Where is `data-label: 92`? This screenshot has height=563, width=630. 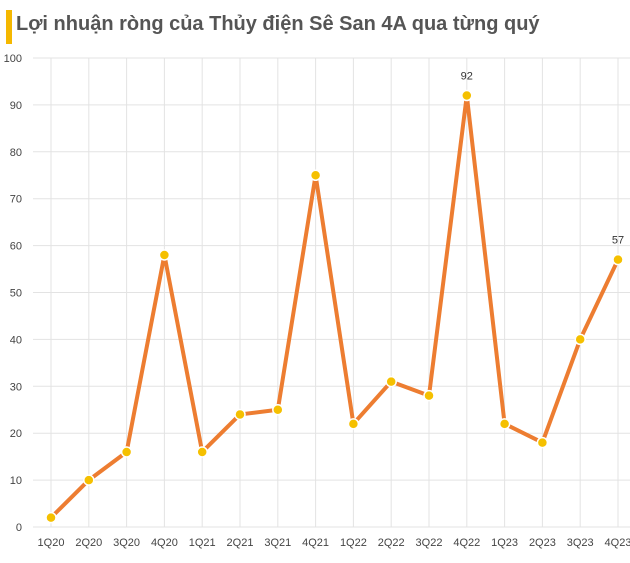
data-label: 92 is located at coordinates (467, 77).